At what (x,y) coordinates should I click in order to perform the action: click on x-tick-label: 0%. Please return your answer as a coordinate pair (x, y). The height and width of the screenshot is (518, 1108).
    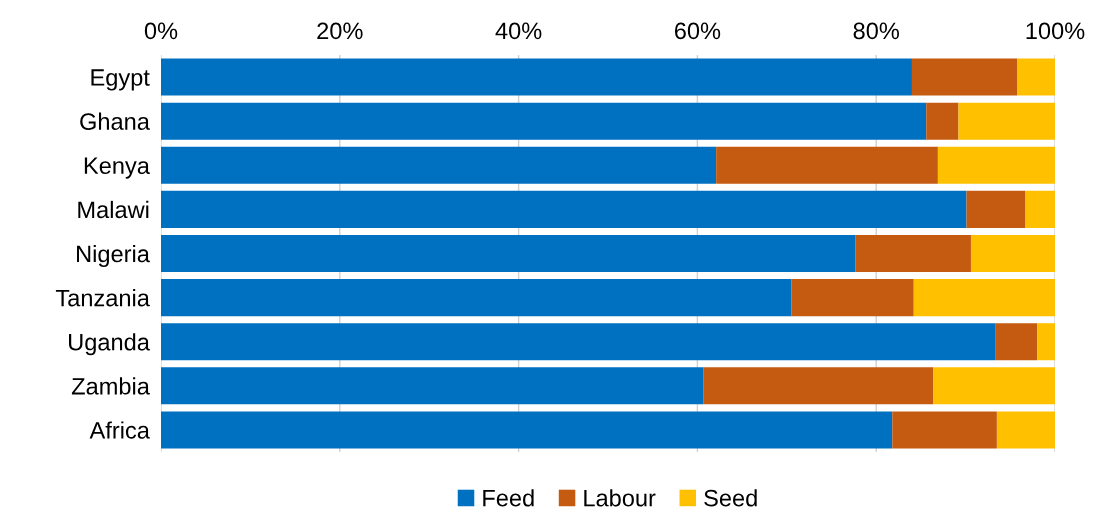
    Looking at the image, I should click on (161, 31).